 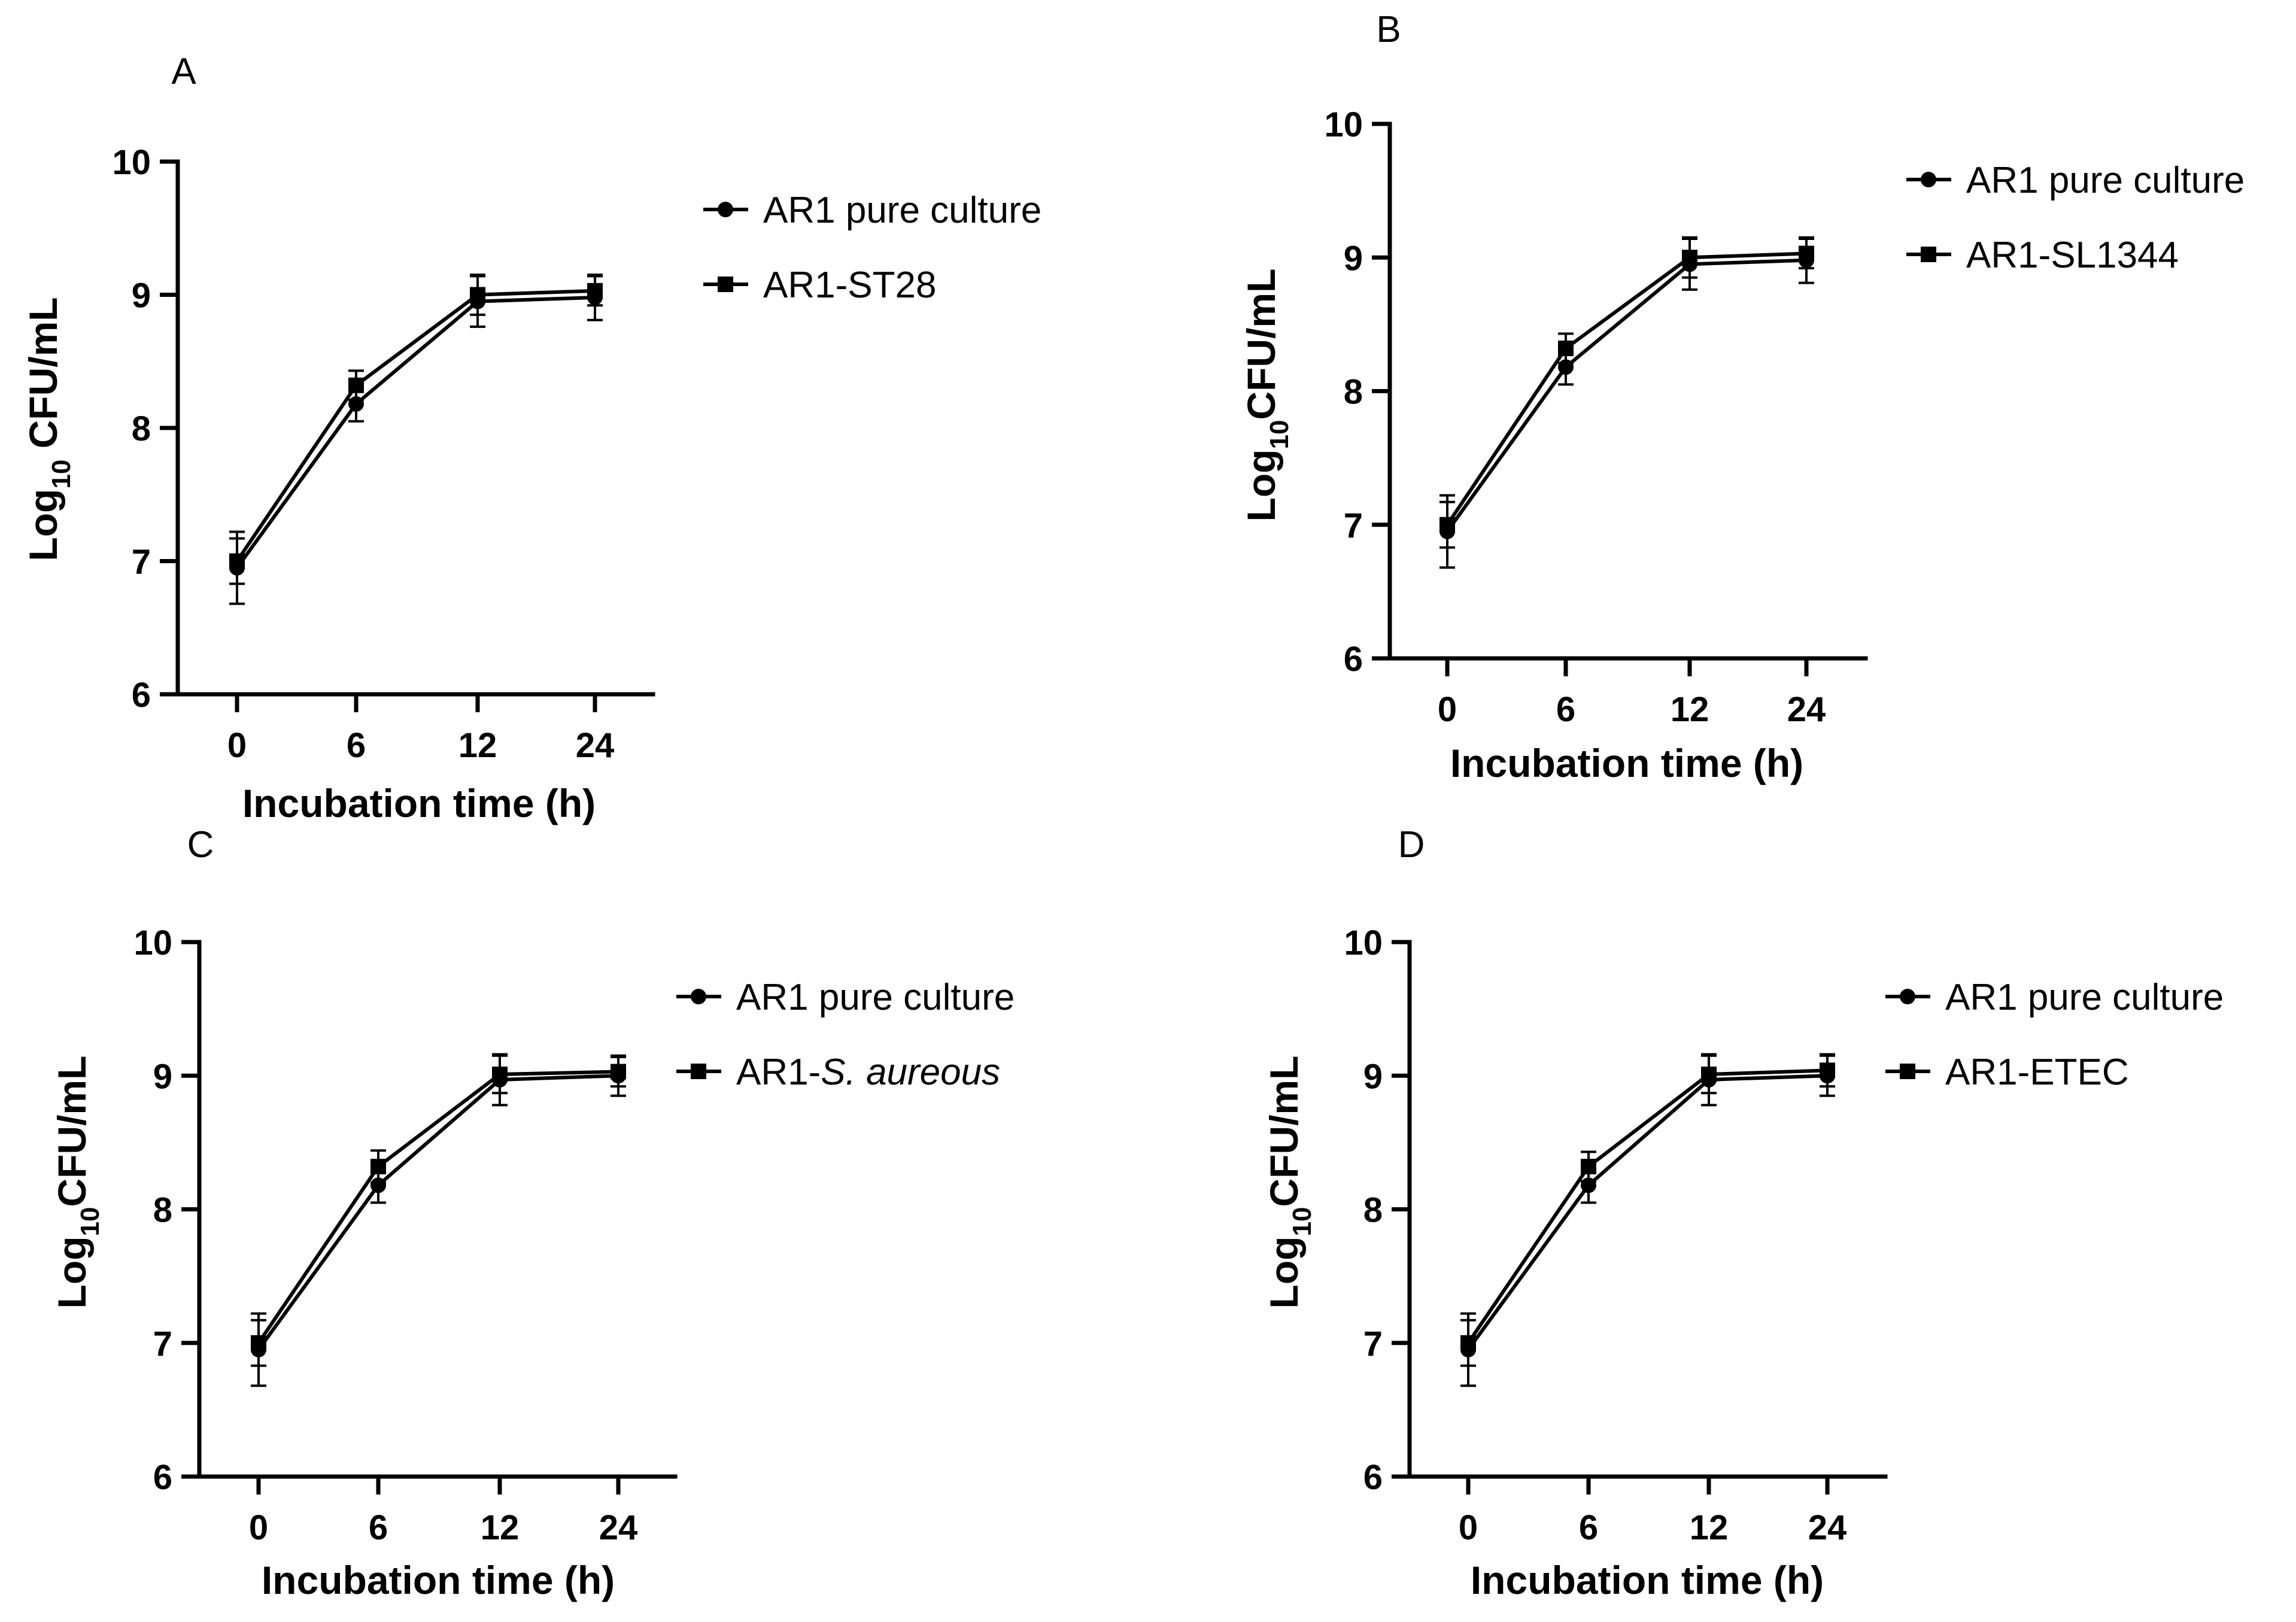 I want to click on panel-letter: B, so click(x=1388, y=29).